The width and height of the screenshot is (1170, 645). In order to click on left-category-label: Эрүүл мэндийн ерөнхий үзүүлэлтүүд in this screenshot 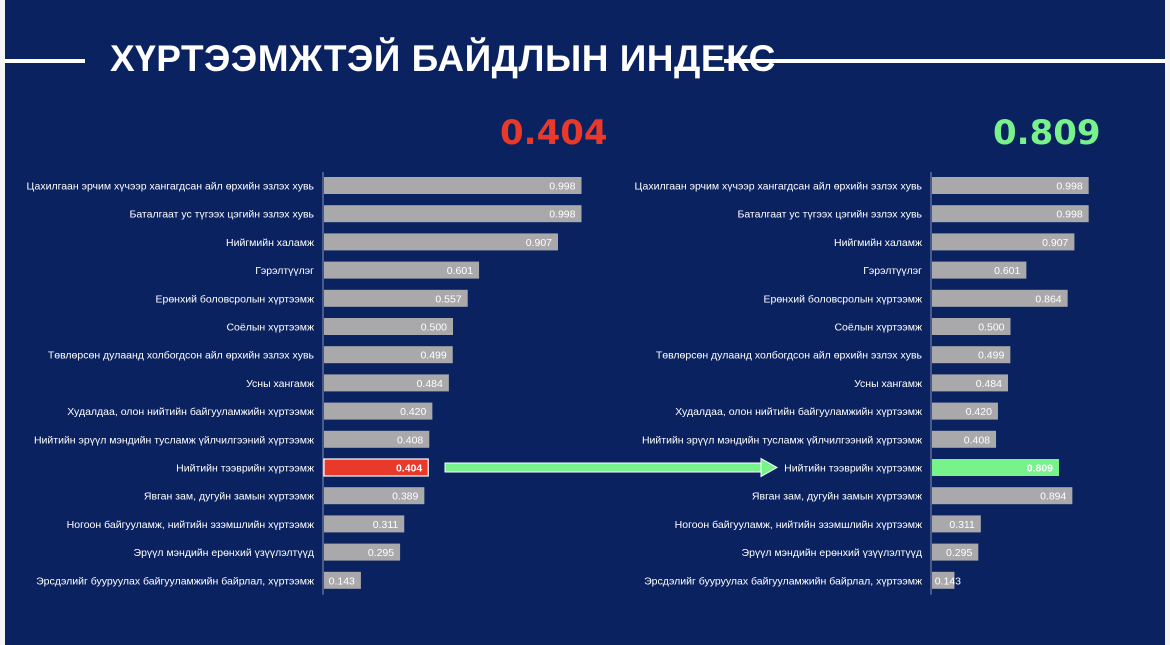, I will do `click(224, 553)`.